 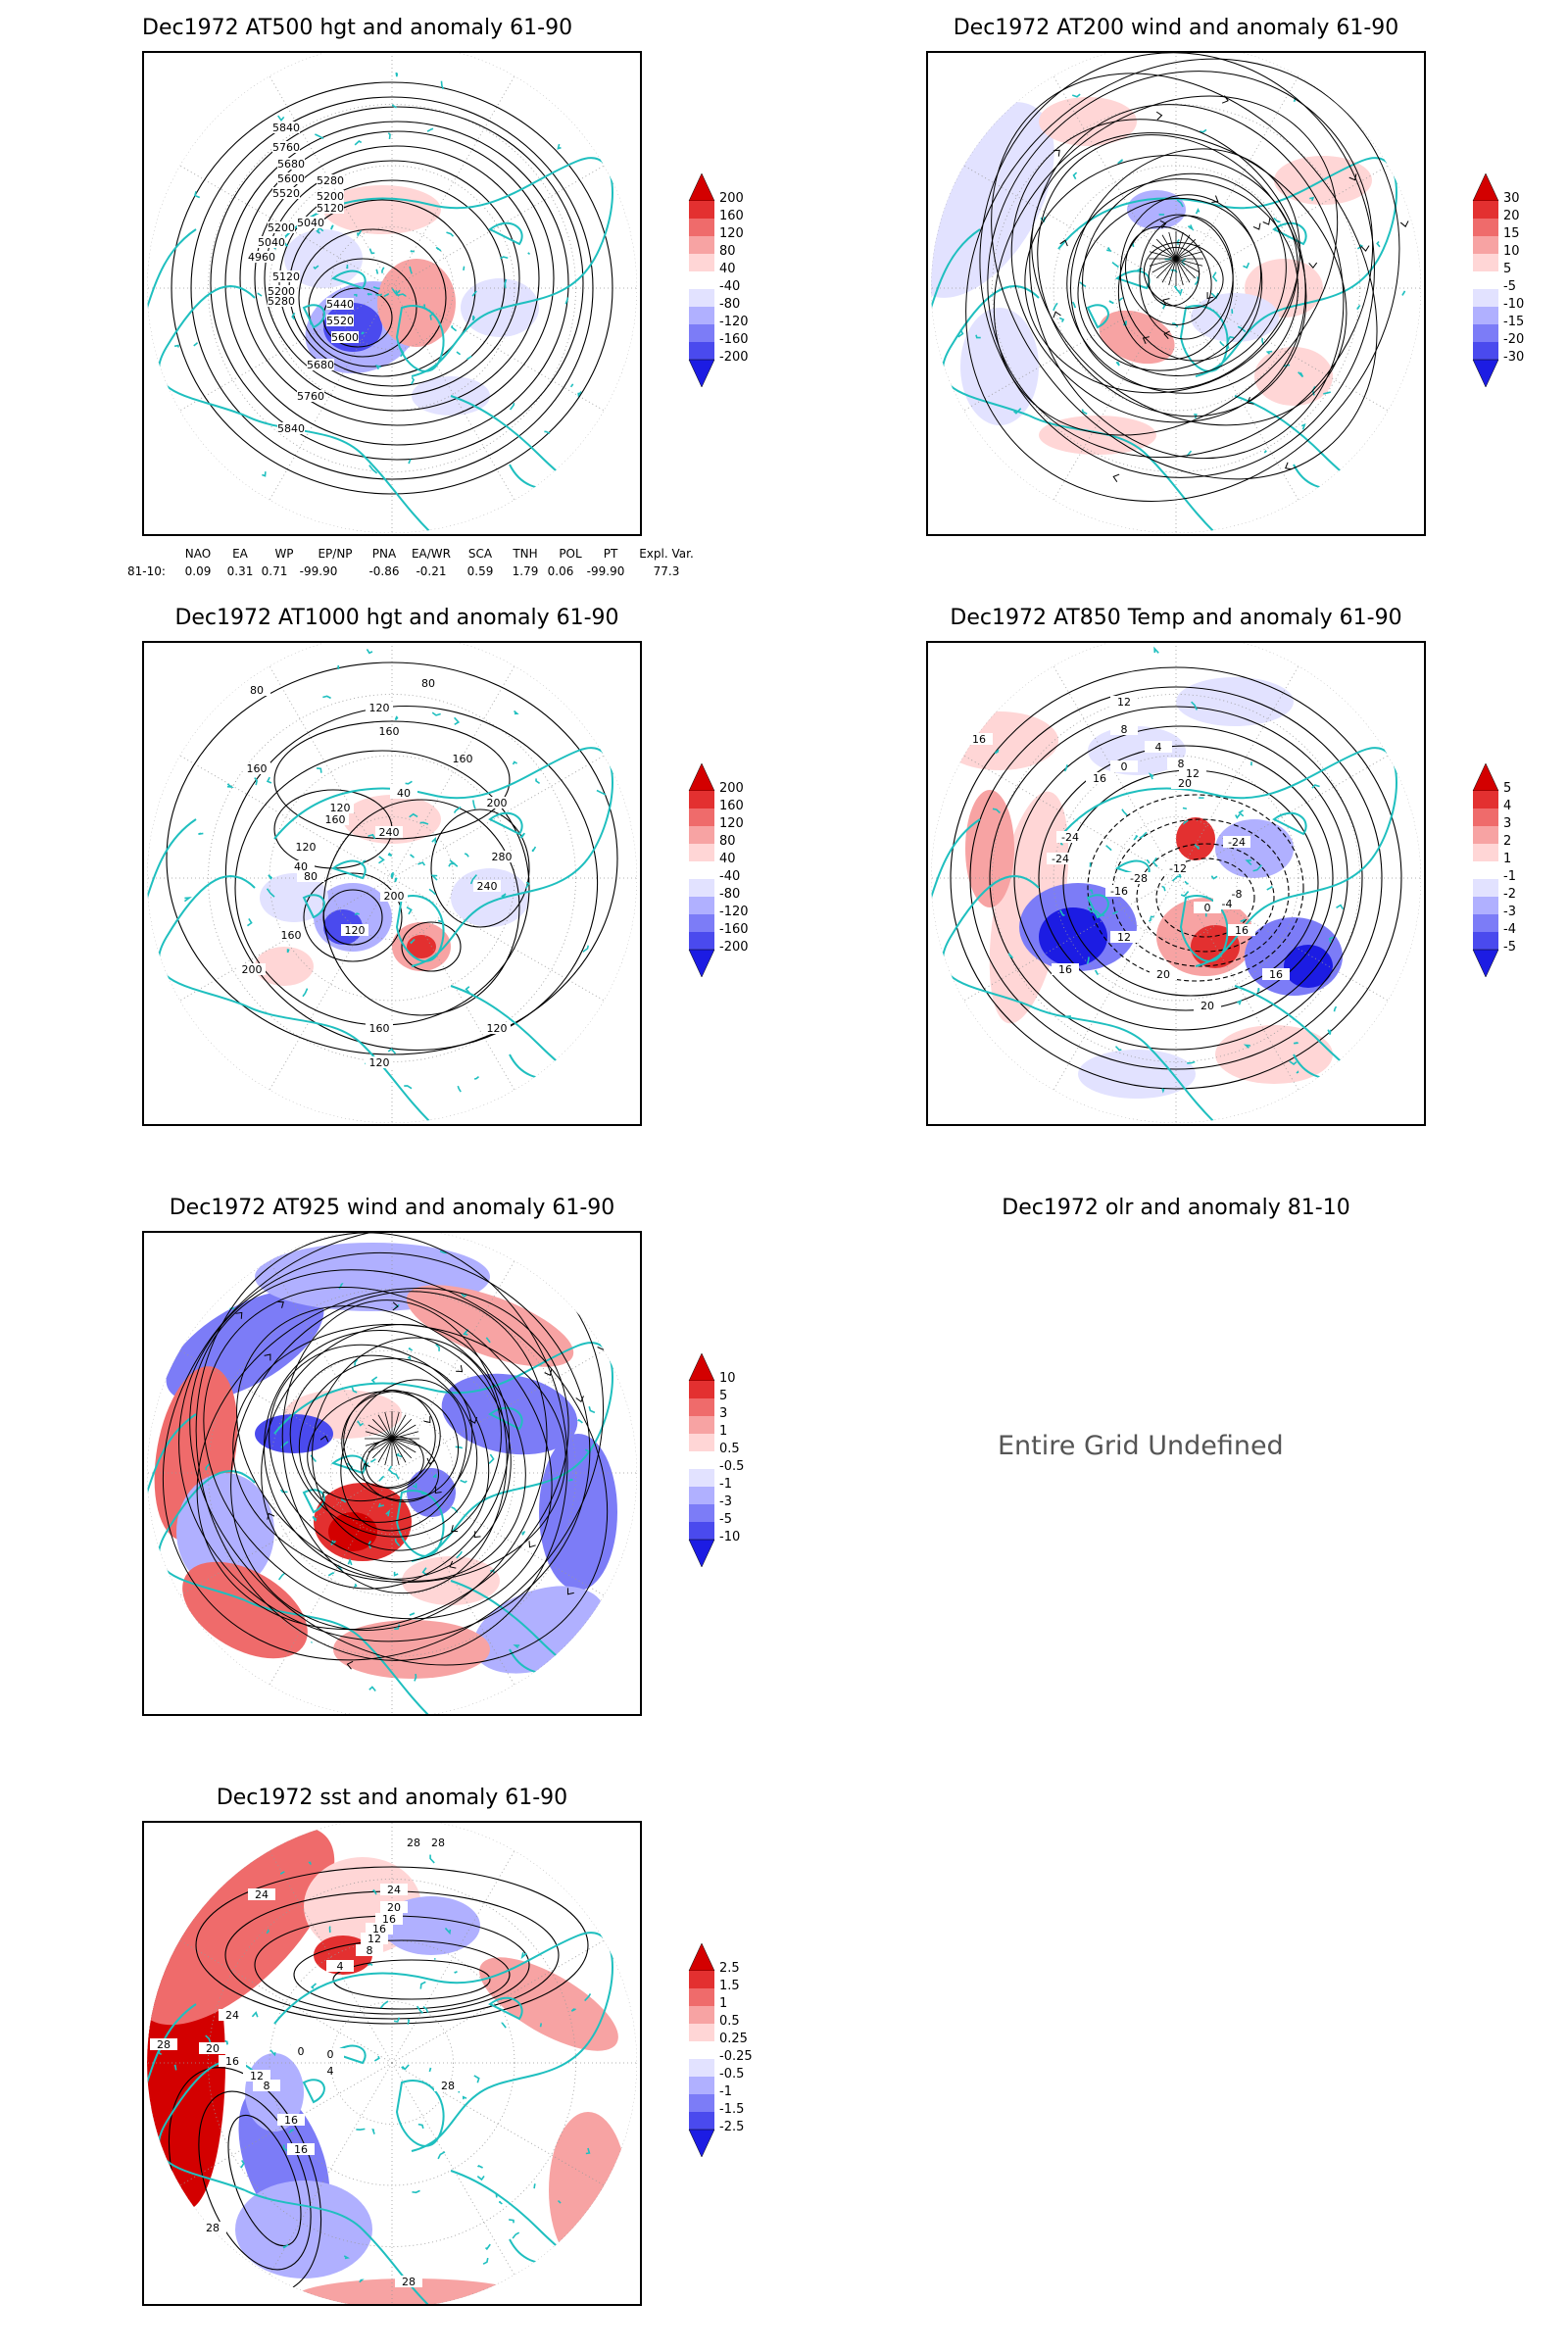 What do you see at coordinates (736, 2056) in the screenshot?
I see `colorbar-tick-label: -0.25` at bounding box center [736, 2056].